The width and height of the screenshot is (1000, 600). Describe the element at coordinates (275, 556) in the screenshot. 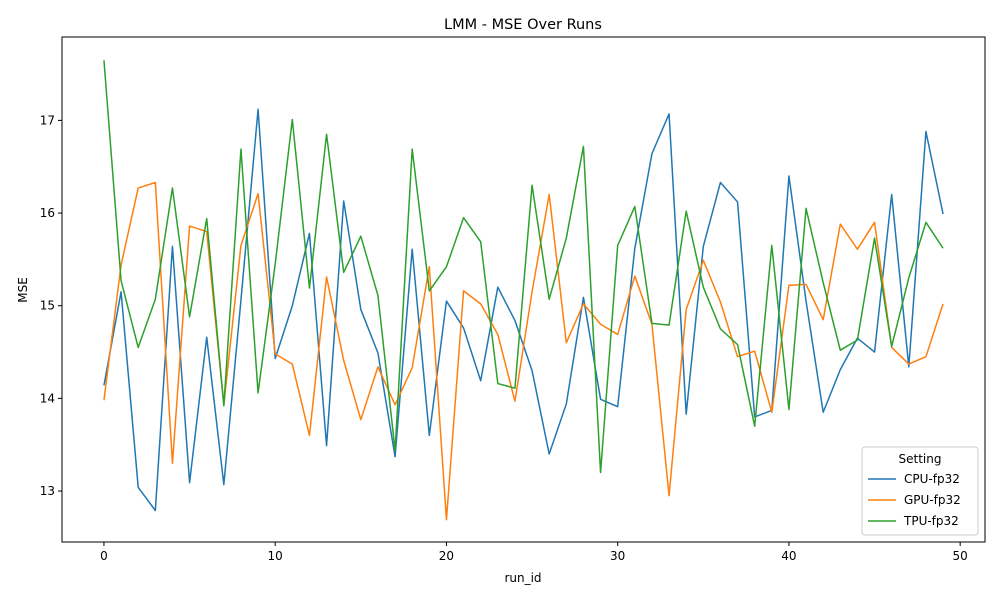

I see `x-tick-label: 10` at that location.